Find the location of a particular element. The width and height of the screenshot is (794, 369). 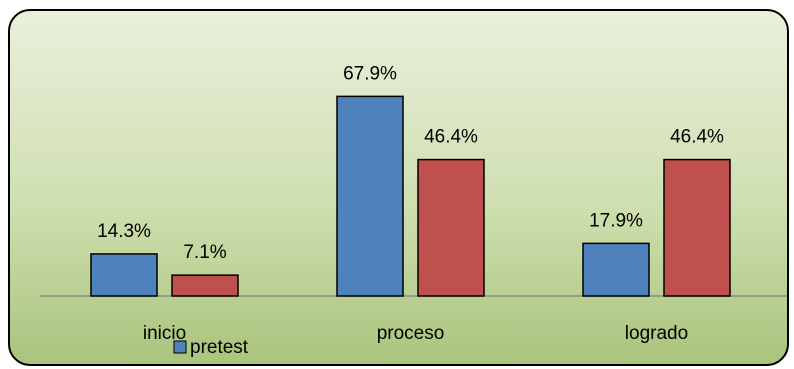

data-label: 7.1% is located at coordinates (204, 252).